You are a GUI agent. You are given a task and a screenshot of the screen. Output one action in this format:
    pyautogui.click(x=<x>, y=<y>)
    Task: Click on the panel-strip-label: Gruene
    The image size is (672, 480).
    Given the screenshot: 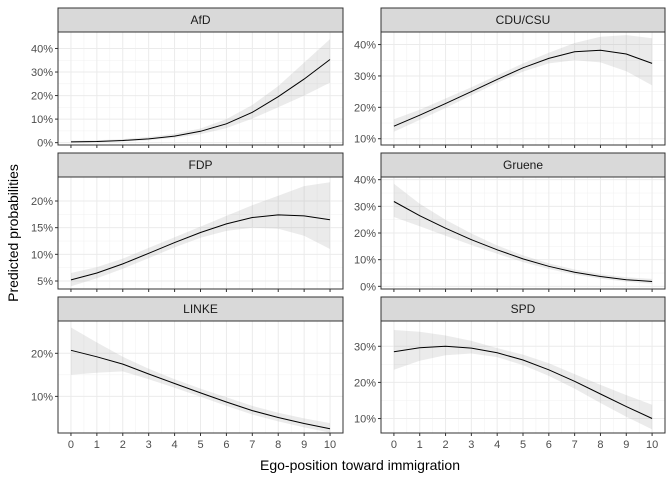 What is the action you would take?
    pyautogui.click(x=523, y=165)
    